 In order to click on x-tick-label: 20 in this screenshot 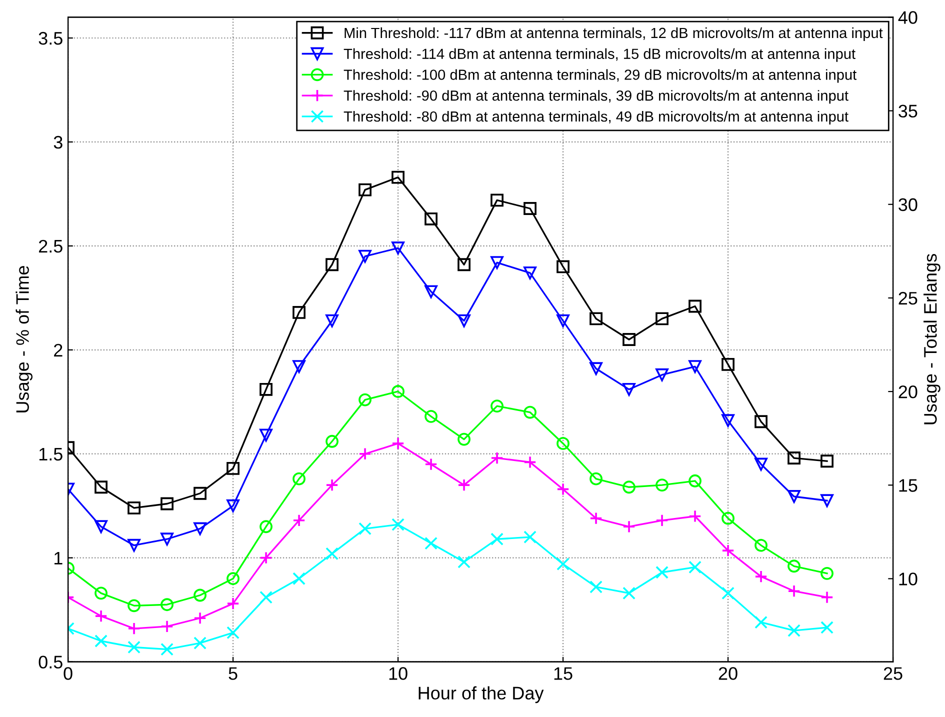, I will do `click(728, 673)`.